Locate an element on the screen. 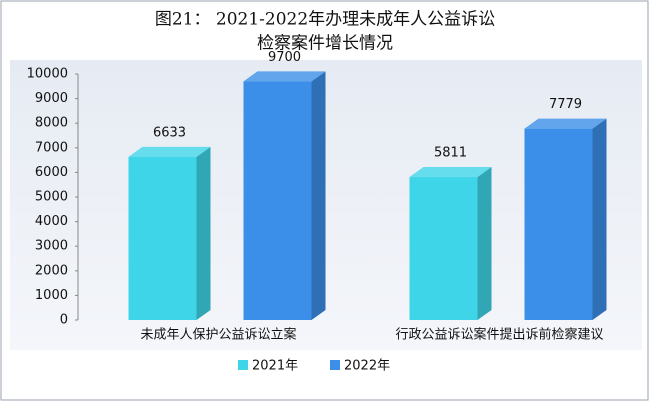  value-label: 5811 is located at coordinates (450, 153).